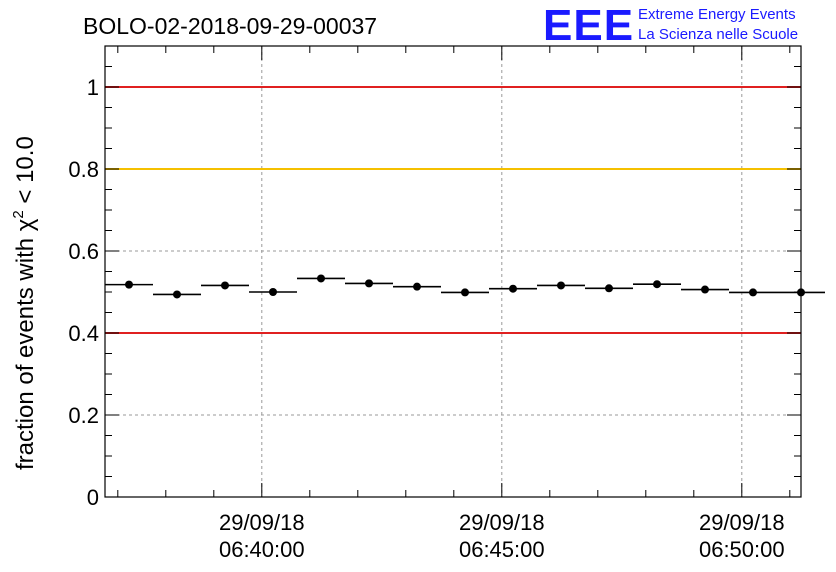 This screenshot has width=836, height=572. Describe the element at coordinates (742, 549) in the screenshot. I see `x-tick-time-label: 06:50:00` at that location.